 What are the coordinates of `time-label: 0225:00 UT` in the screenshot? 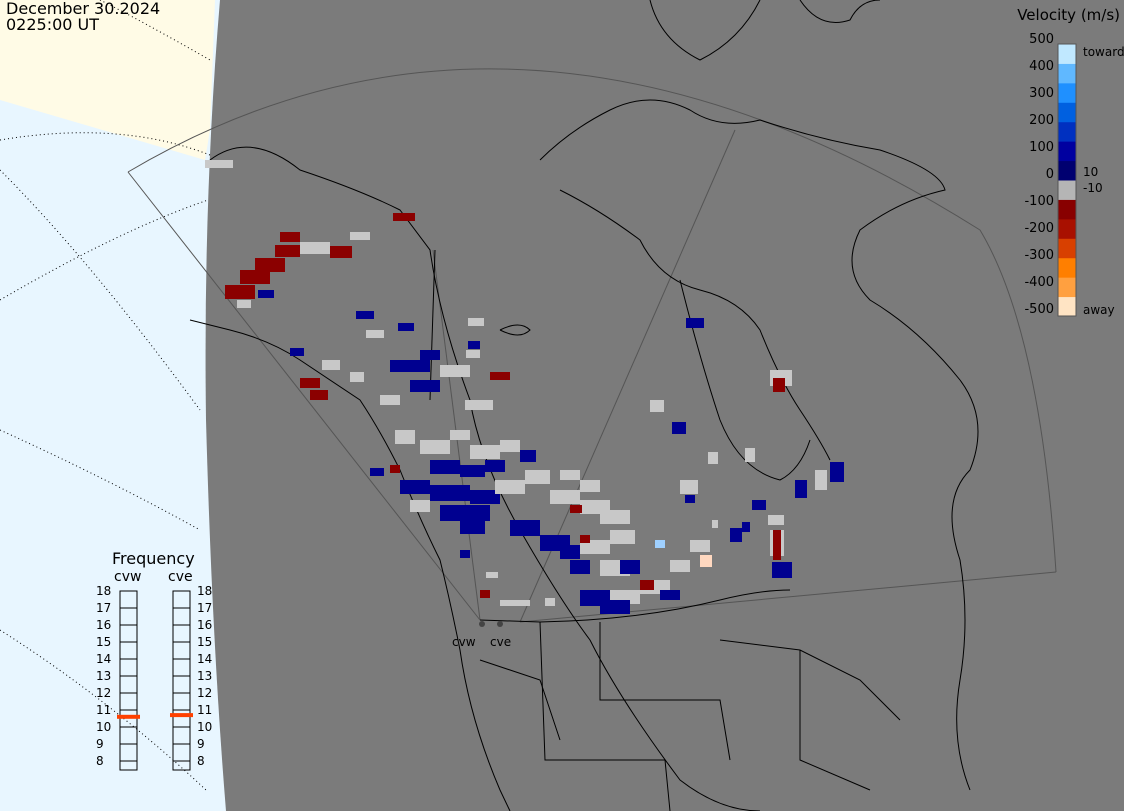 It's located at (53, 24).